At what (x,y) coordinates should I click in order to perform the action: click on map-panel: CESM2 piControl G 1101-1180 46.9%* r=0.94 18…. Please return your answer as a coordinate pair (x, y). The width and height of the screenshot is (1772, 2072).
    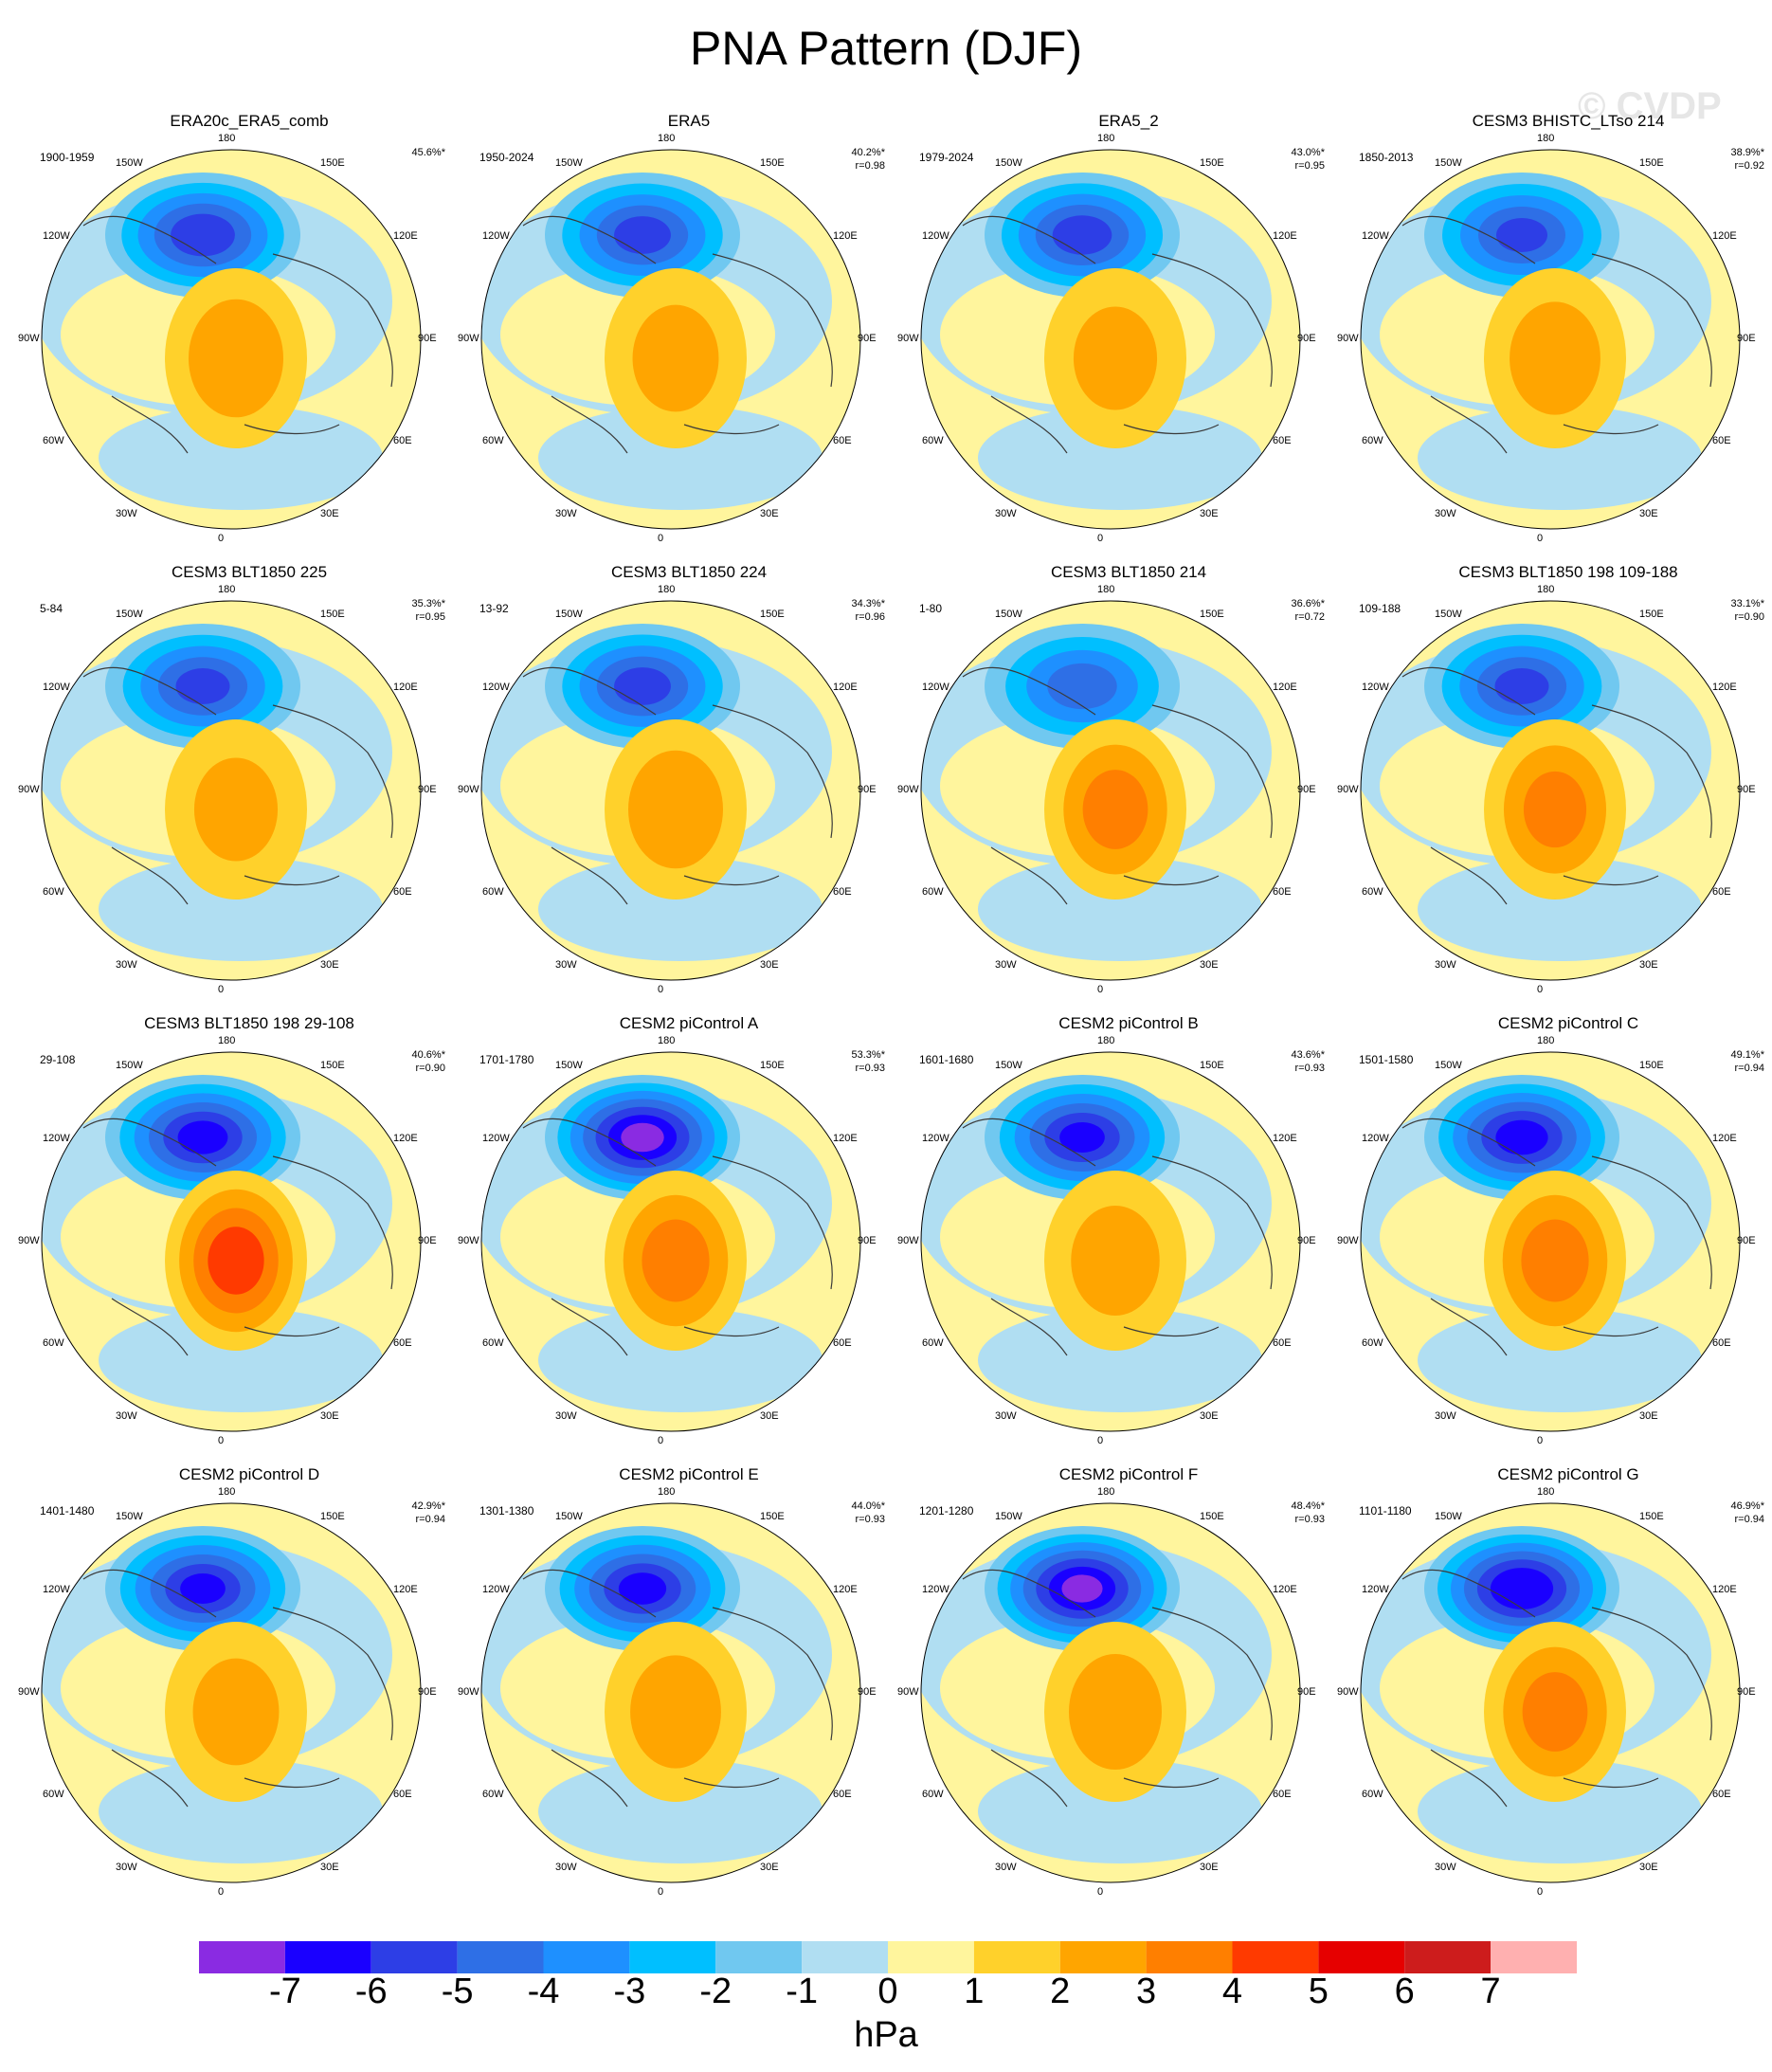
    Looking at the image, I should click on (1554, 1688).